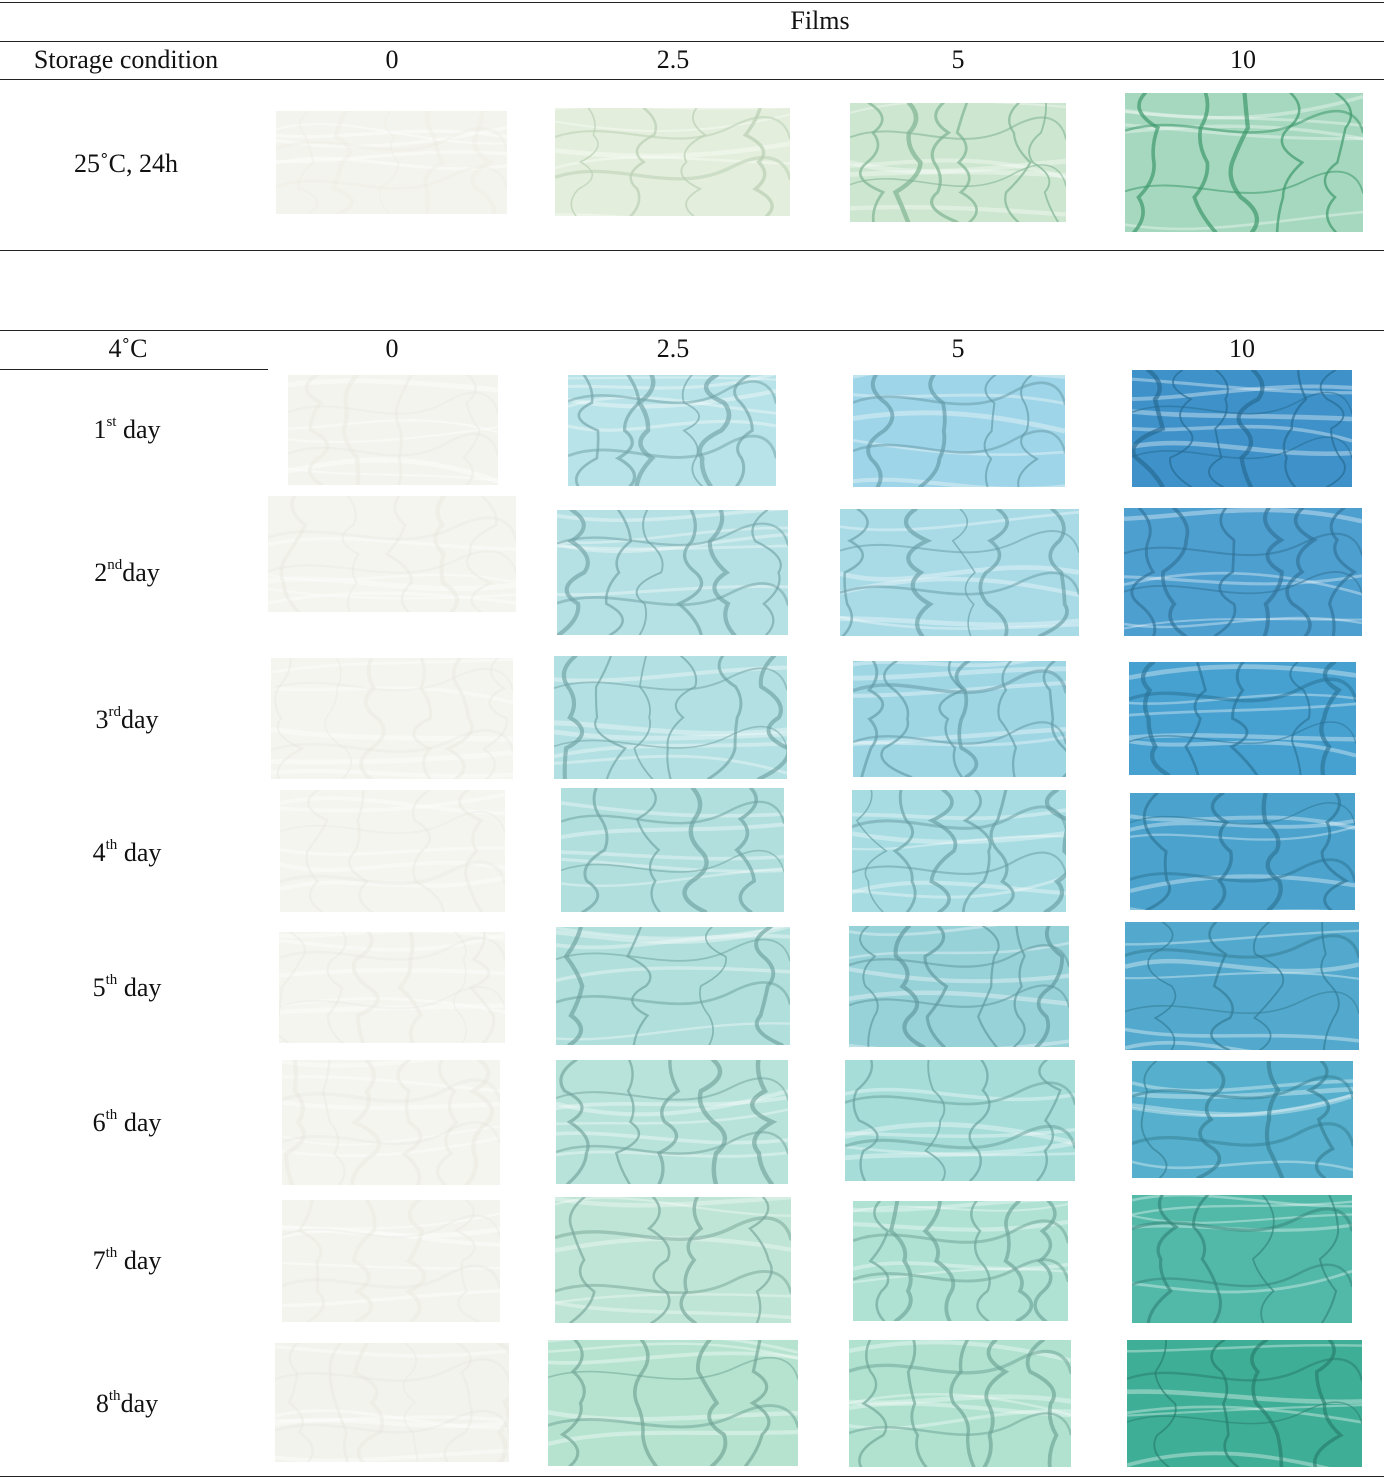  I want to click on concentration-header-0: 0, so click(392, 59).